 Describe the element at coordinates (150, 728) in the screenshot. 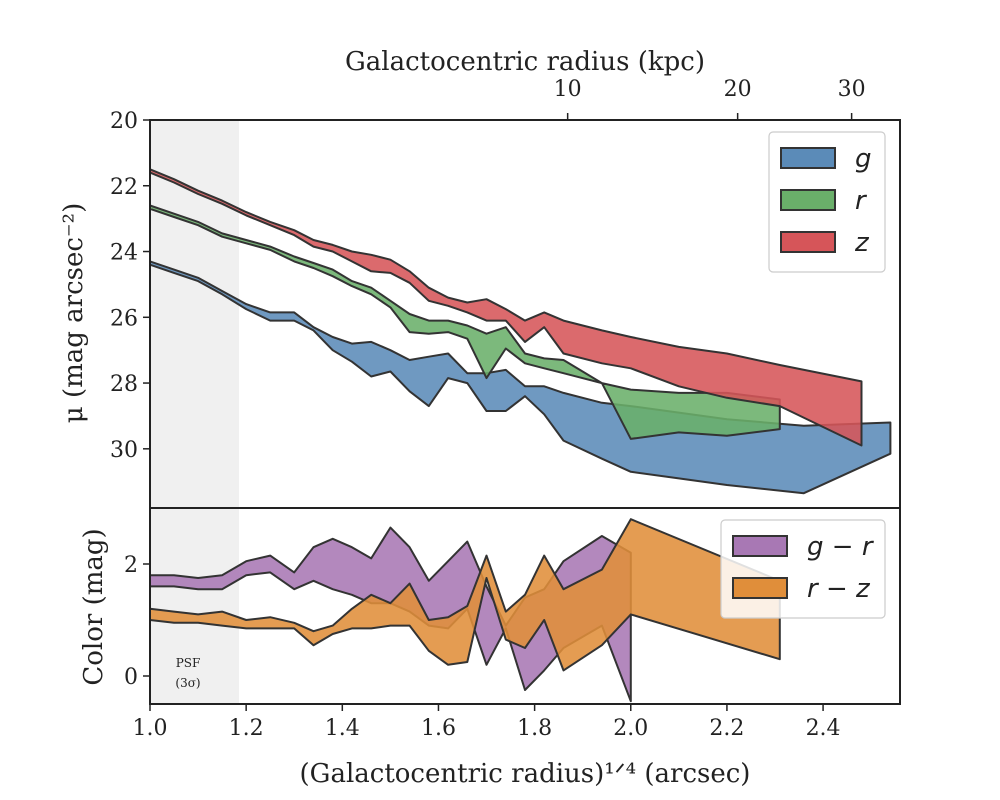

I see `x-tick-label: 1.0` at that location.